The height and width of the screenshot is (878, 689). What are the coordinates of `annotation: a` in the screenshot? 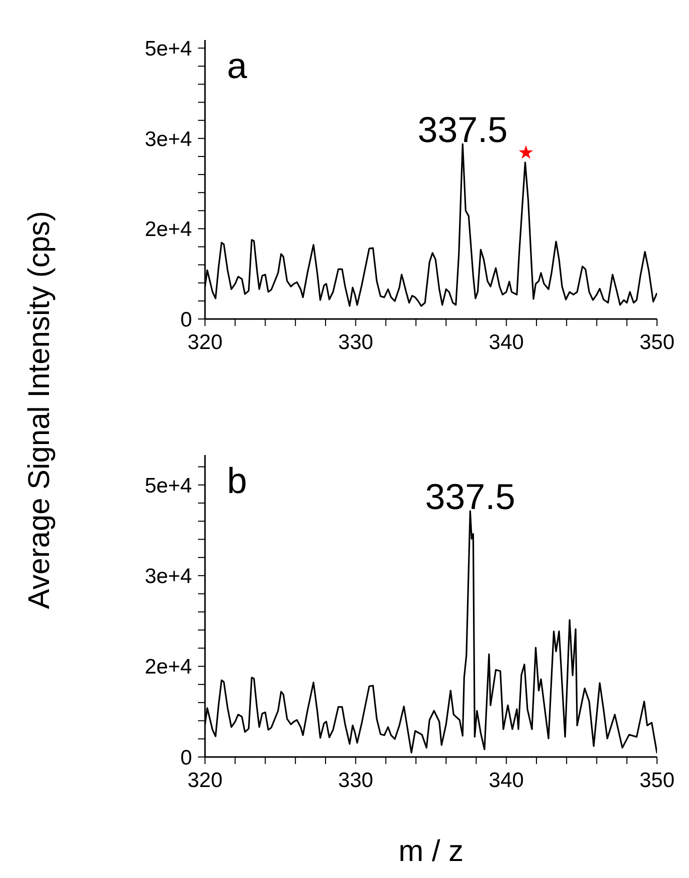 It's located at (237, 65).